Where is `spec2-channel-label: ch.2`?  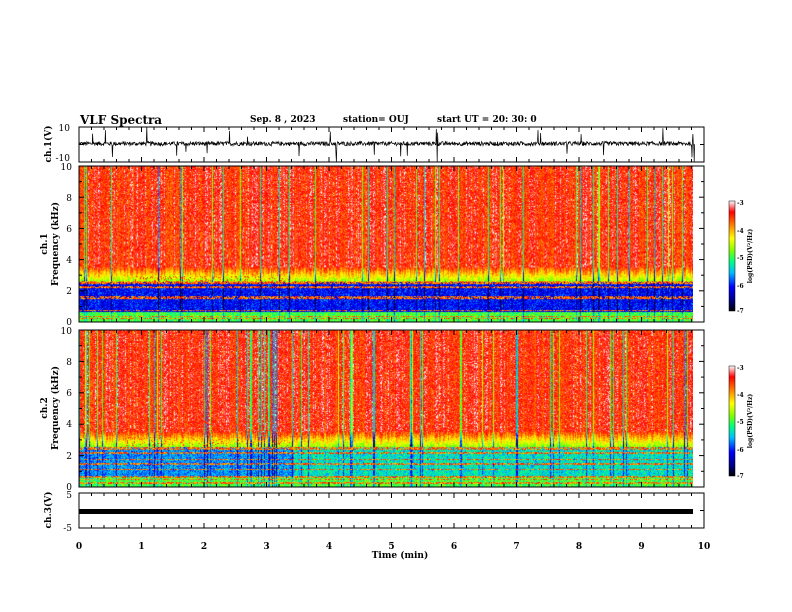 spec2-channel-label: ch.2 is located at coordinates (45, 407).